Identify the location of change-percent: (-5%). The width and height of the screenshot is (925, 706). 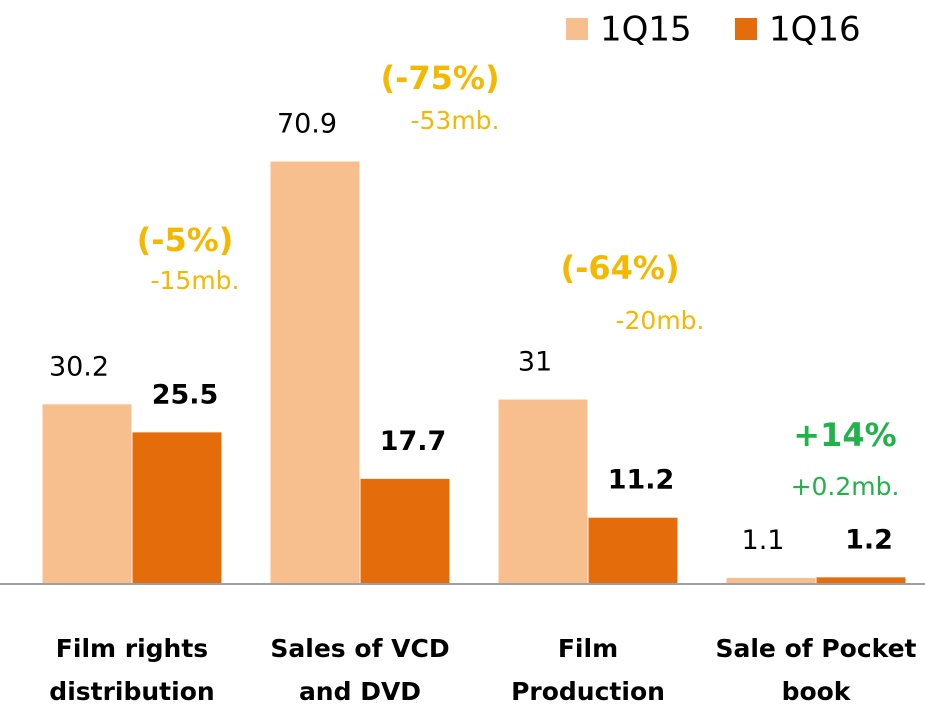
(185, 240).